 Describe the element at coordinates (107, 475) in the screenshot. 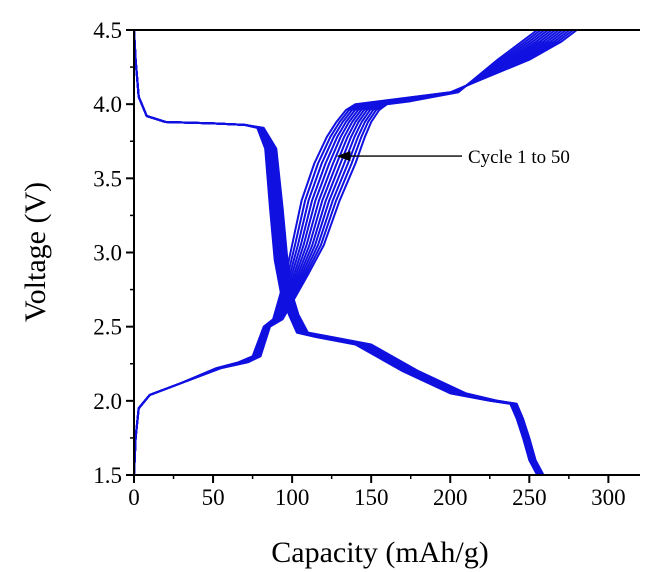

I see `y-tick-label: 1.5` at that location.